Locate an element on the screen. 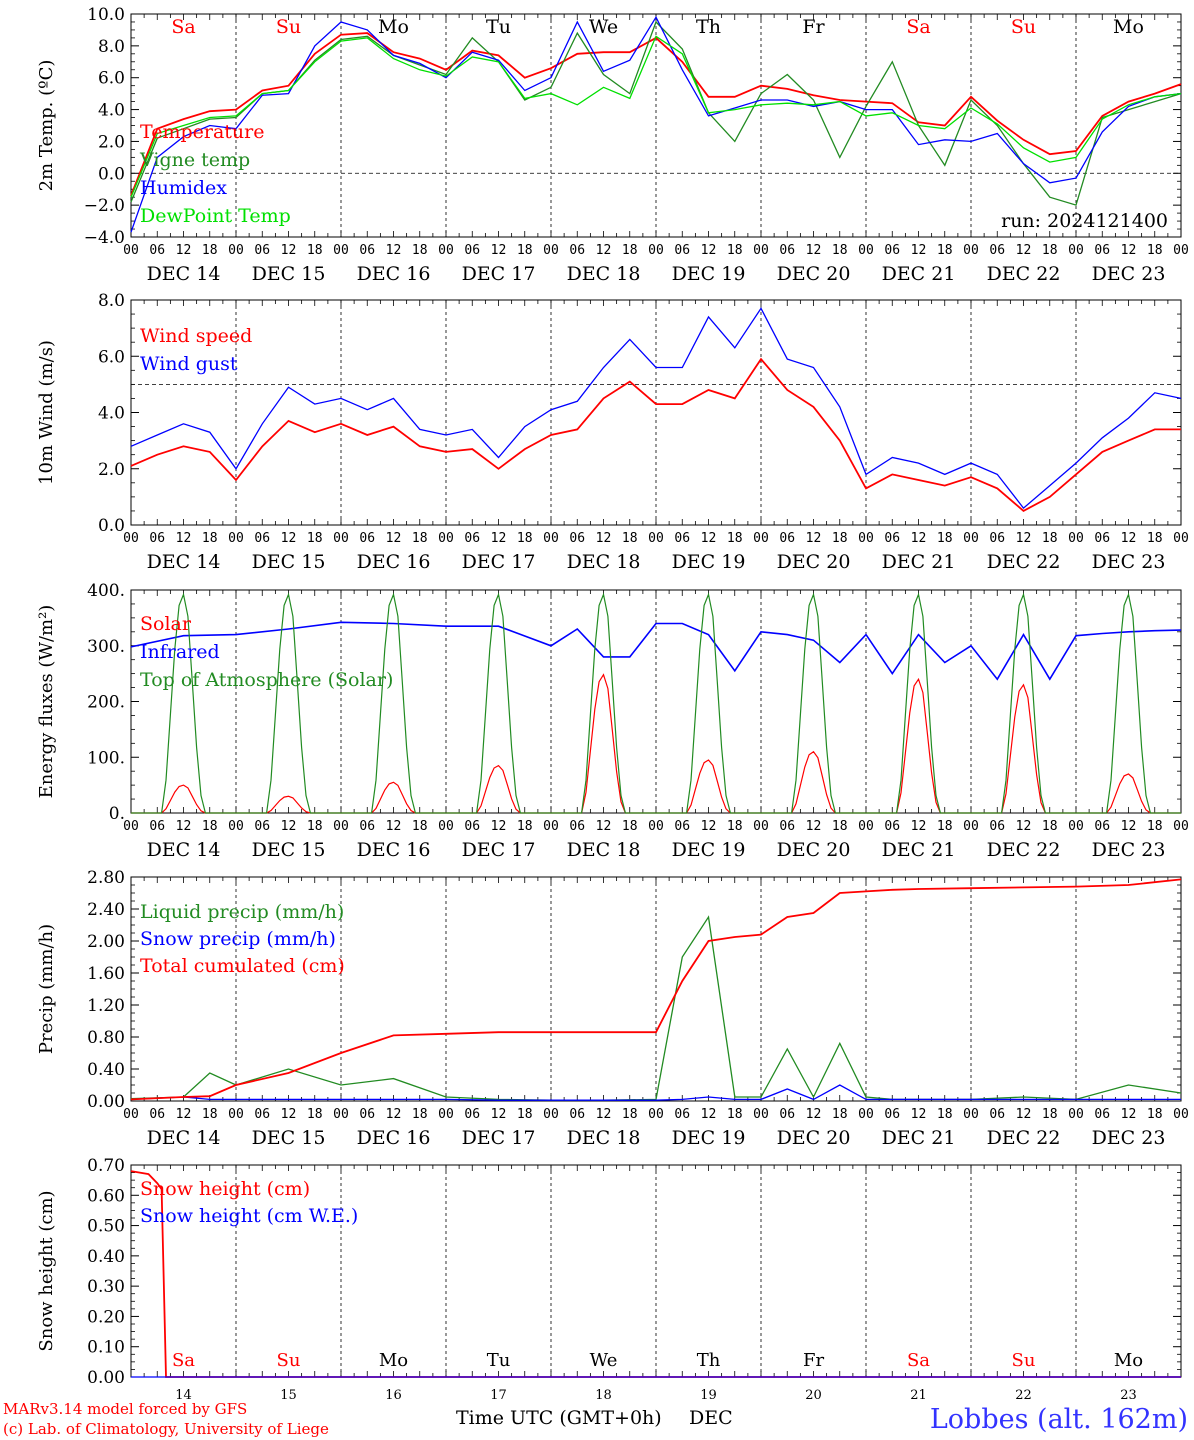 The height and width of the screenshot is (1440, 1194). date-label: DEC 23 is located at coordinates (1129, 562).